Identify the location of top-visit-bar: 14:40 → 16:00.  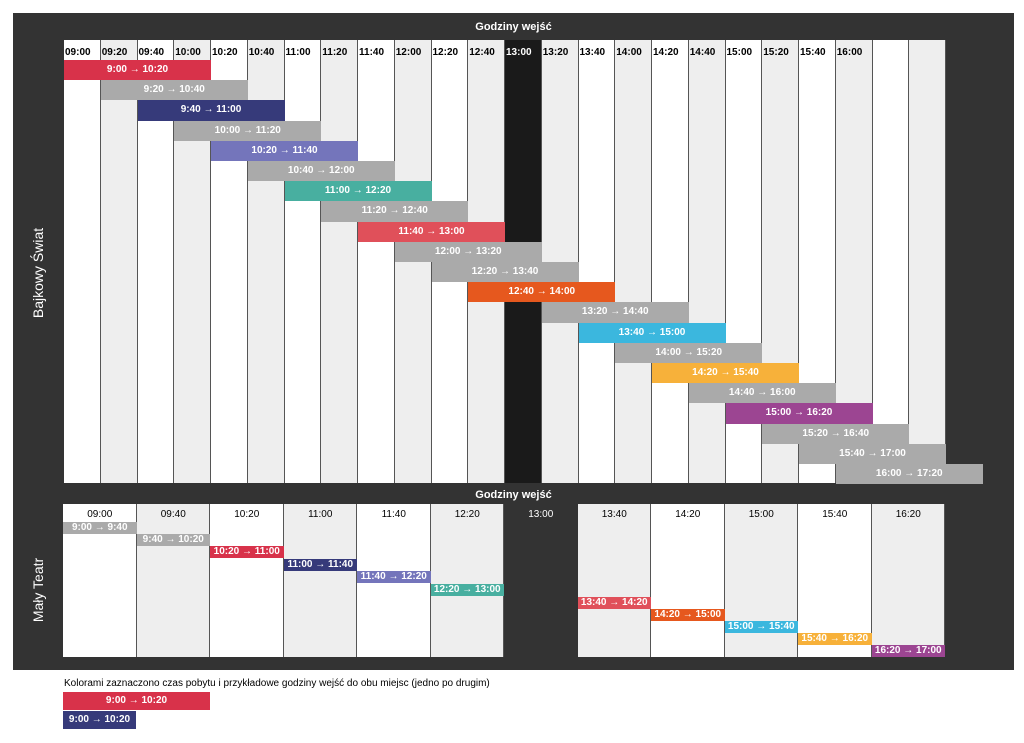
(762, 393).